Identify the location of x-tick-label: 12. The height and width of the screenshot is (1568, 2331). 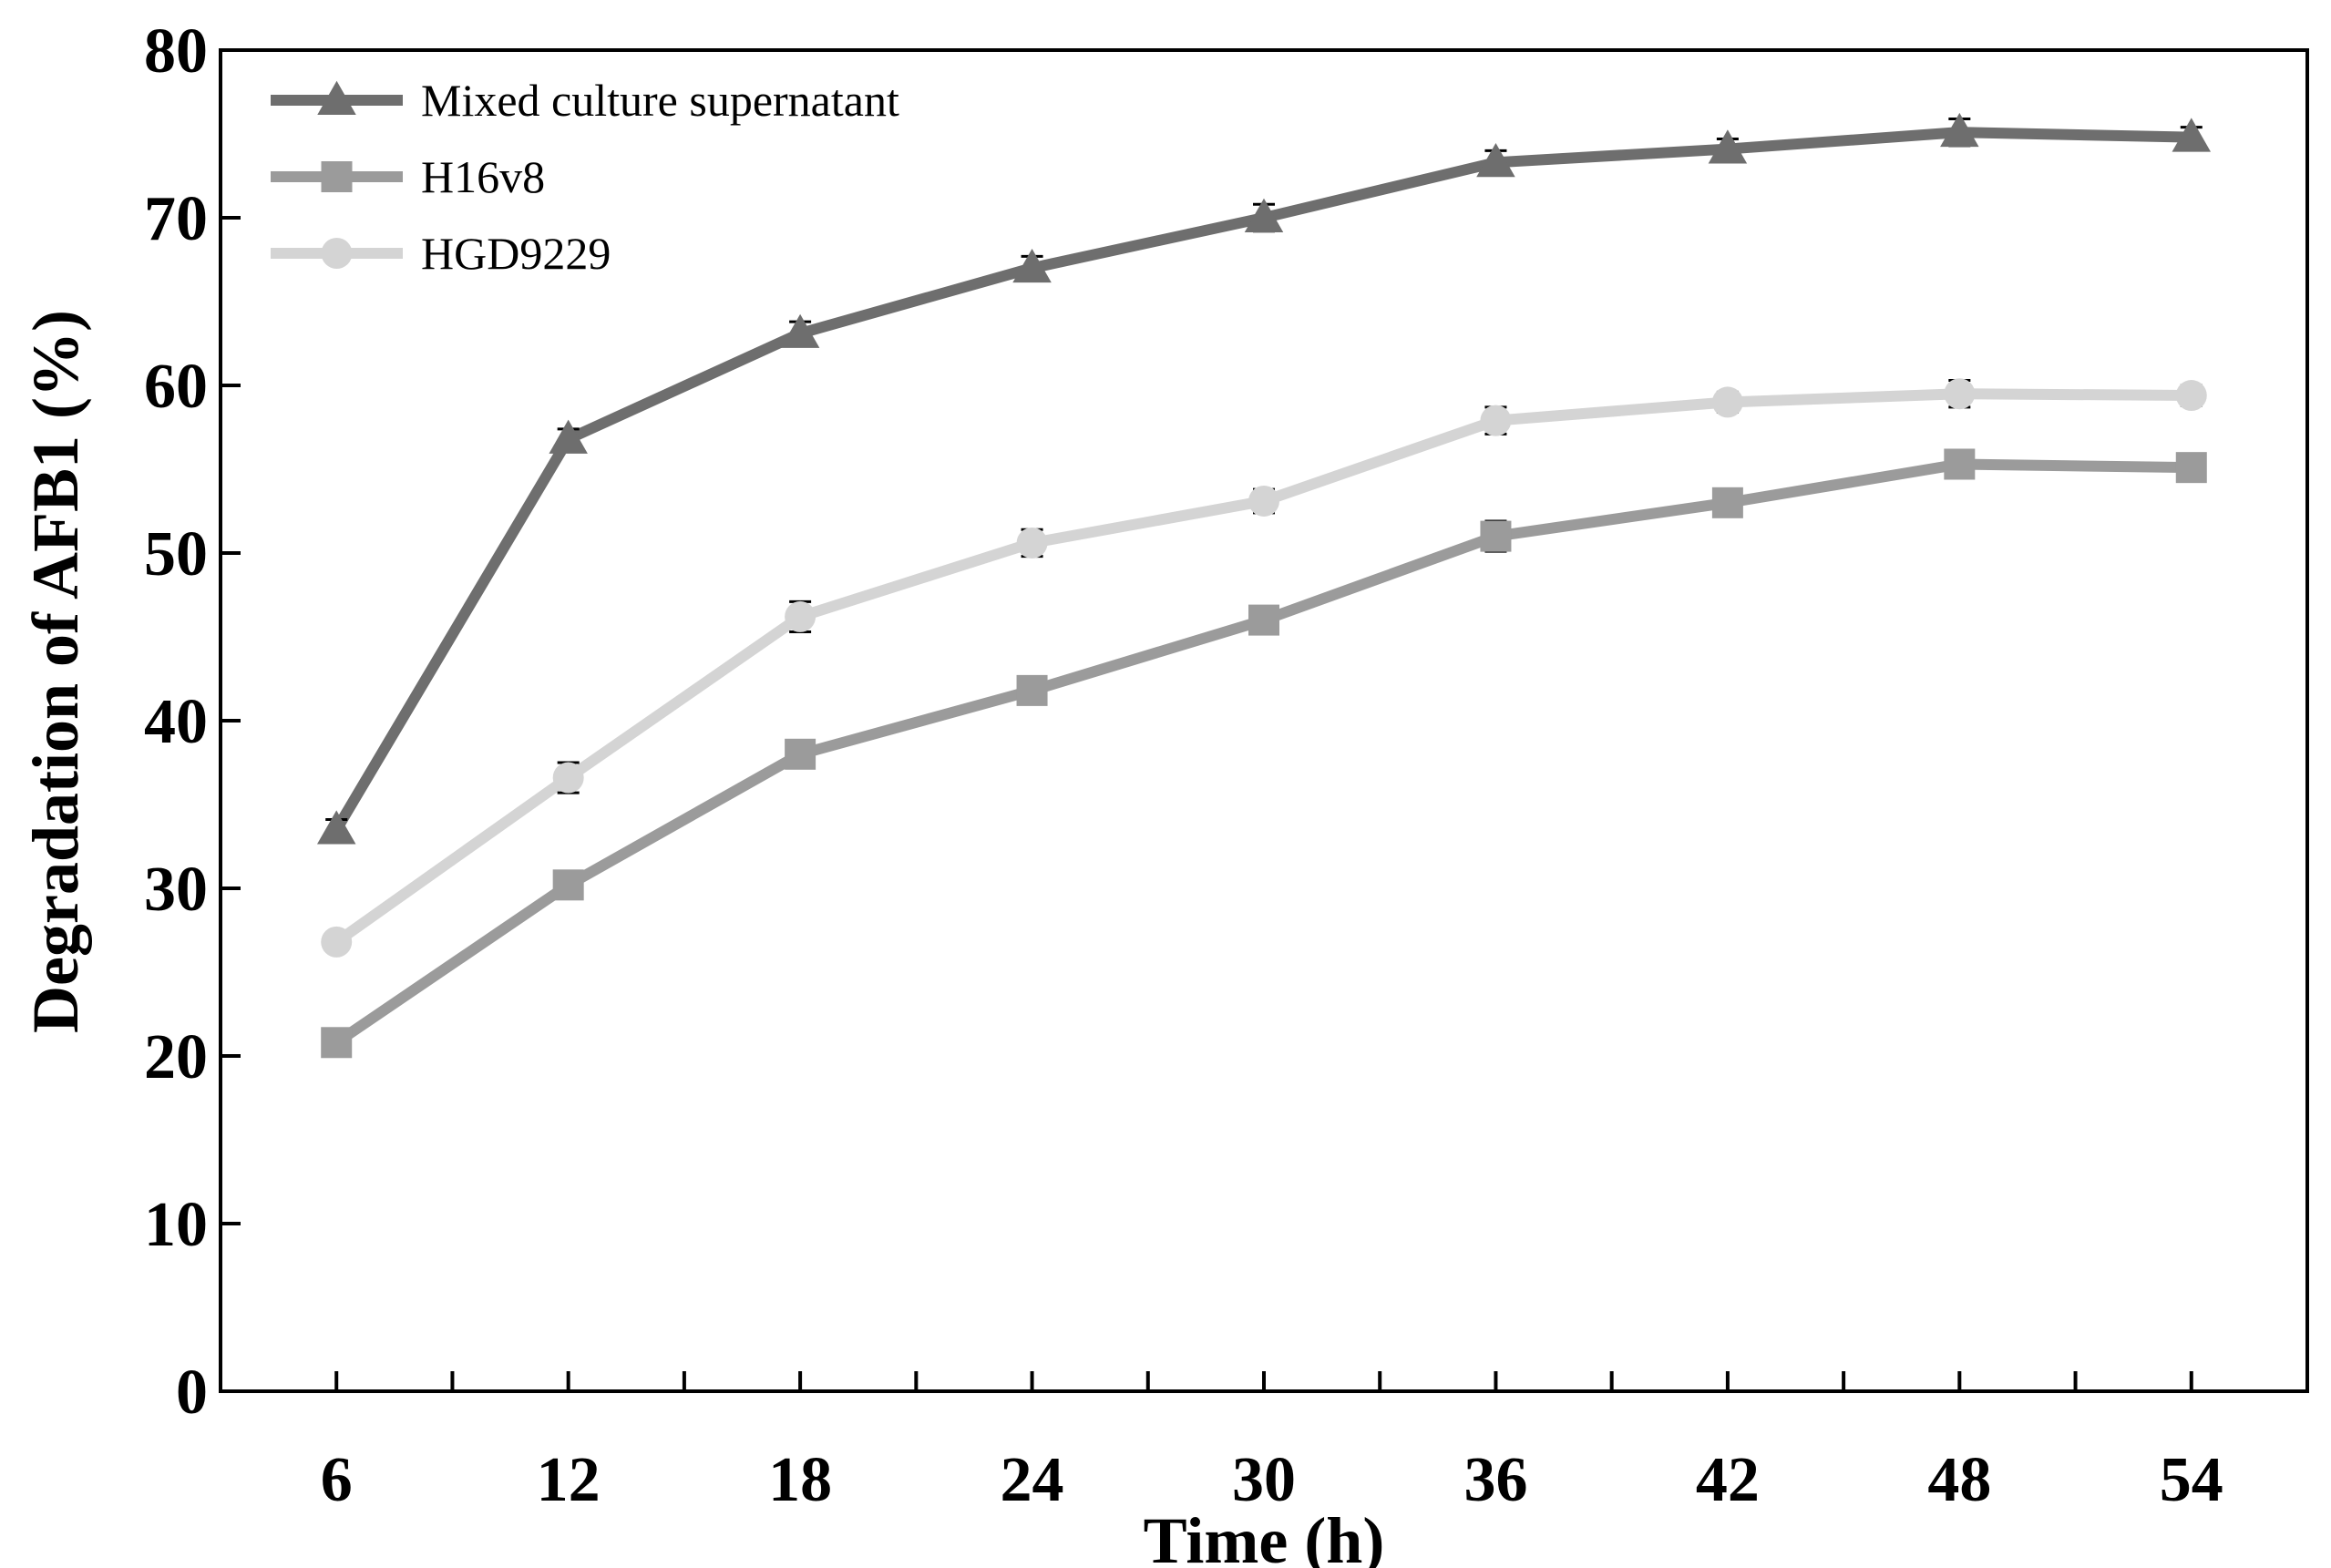
(569, 1480).